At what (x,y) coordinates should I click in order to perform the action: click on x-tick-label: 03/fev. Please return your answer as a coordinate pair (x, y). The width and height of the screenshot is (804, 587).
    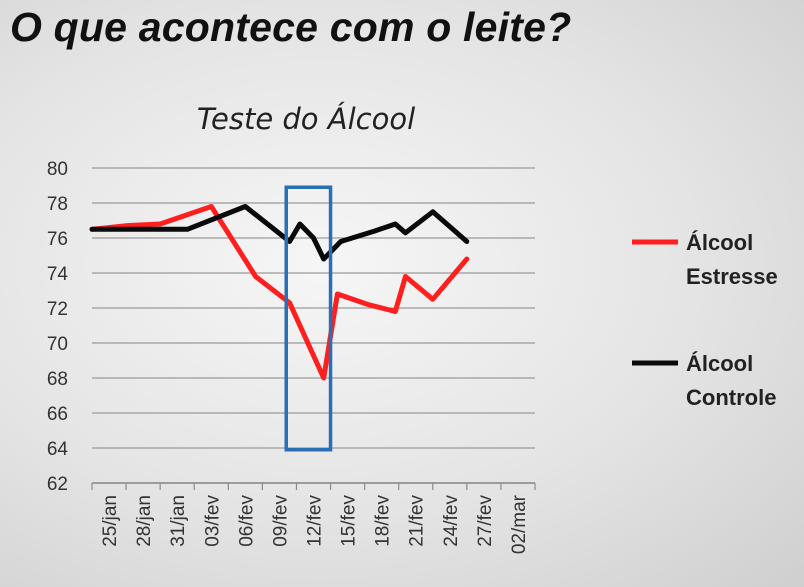
    Looking at the image, I should click on (212, 521).